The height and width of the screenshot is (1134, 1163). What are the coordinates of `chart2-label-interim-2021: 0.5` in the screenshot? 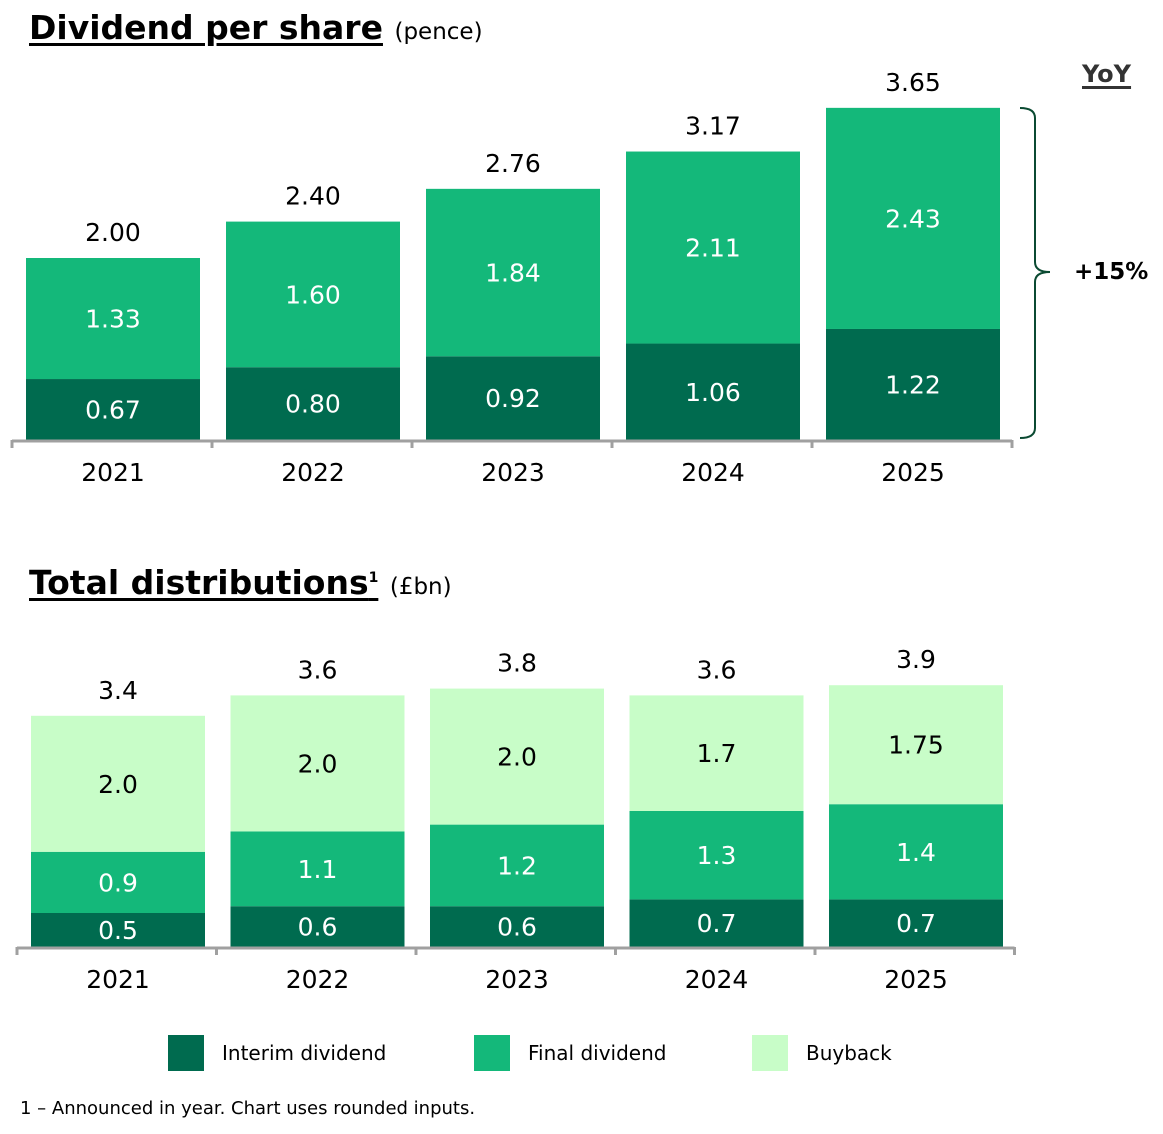 It's located at (118, 930).